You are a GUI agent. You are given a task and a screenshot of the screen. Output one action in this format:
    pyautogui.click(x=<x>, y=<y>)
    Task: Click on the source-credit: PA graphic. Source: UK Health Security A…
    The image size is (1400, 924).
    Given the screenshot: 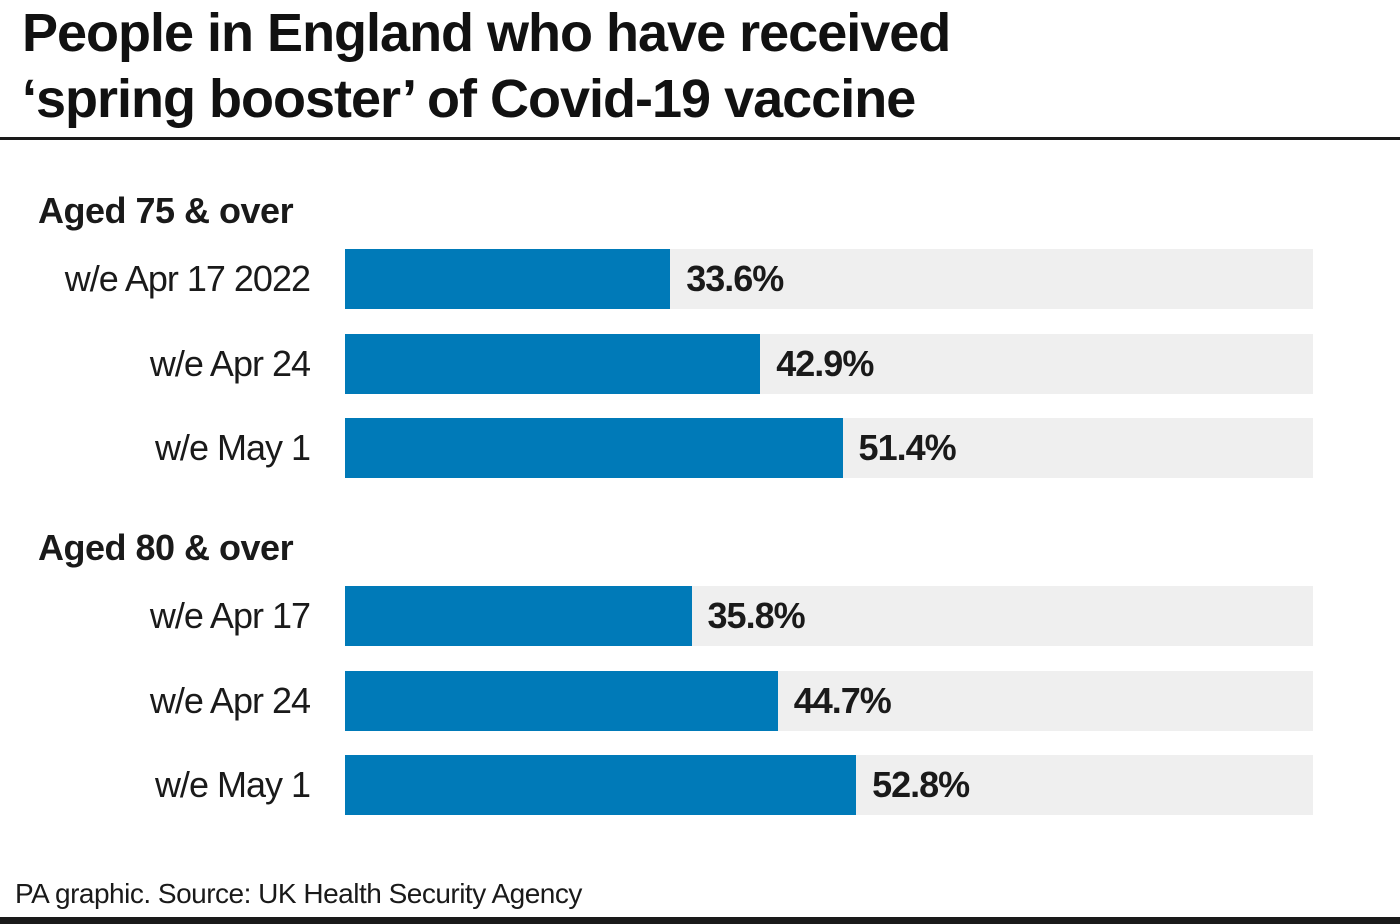 What is the action you would take?
    pyautogui.click(x=298, y=893)
    